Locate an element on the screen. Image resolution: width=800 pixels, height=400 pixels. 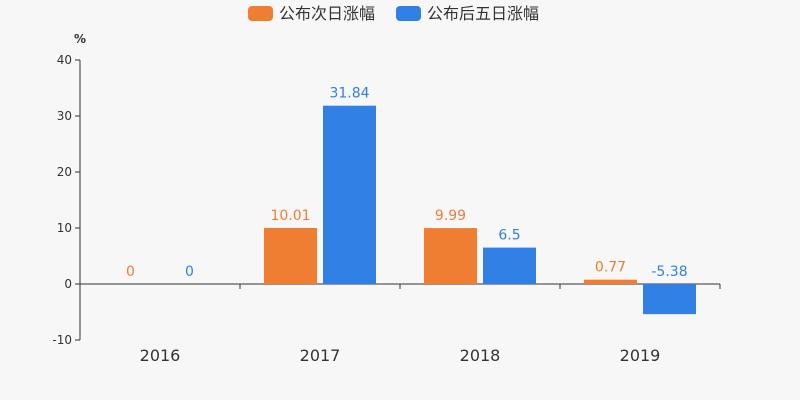
legend-item-five-day: 公布后五日涨幅 is located at coordinates (467, 13).